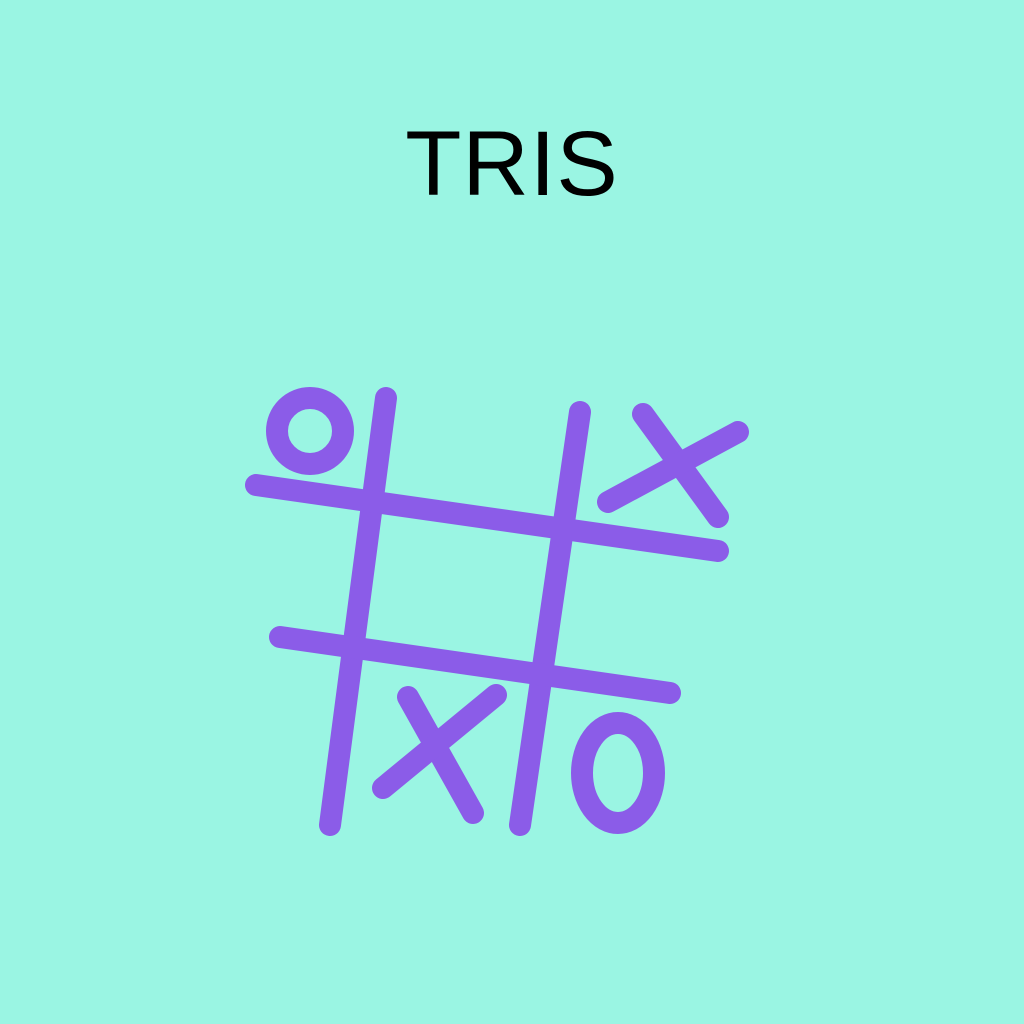 The height and width of the screenshot is (1024, 1024). I want to click on grid-line-horizontal-top, so click(487, 518).